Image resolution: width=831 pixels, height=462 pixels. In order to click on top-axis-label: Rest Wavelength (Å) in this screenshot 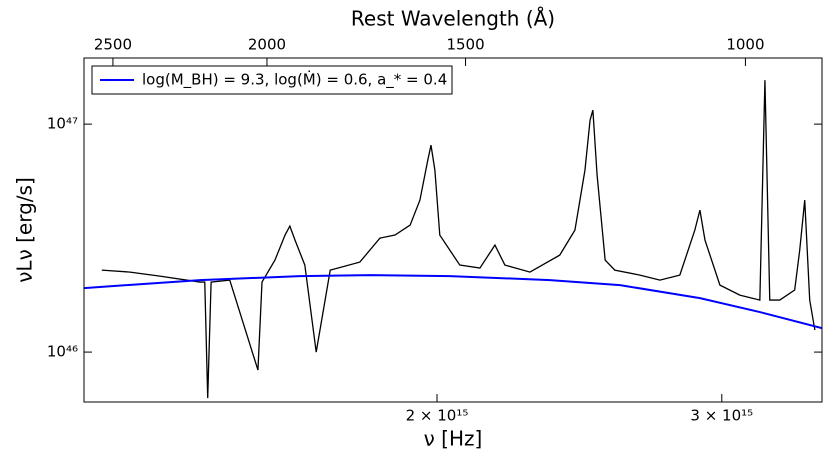, I will do `click(453, 19)`.